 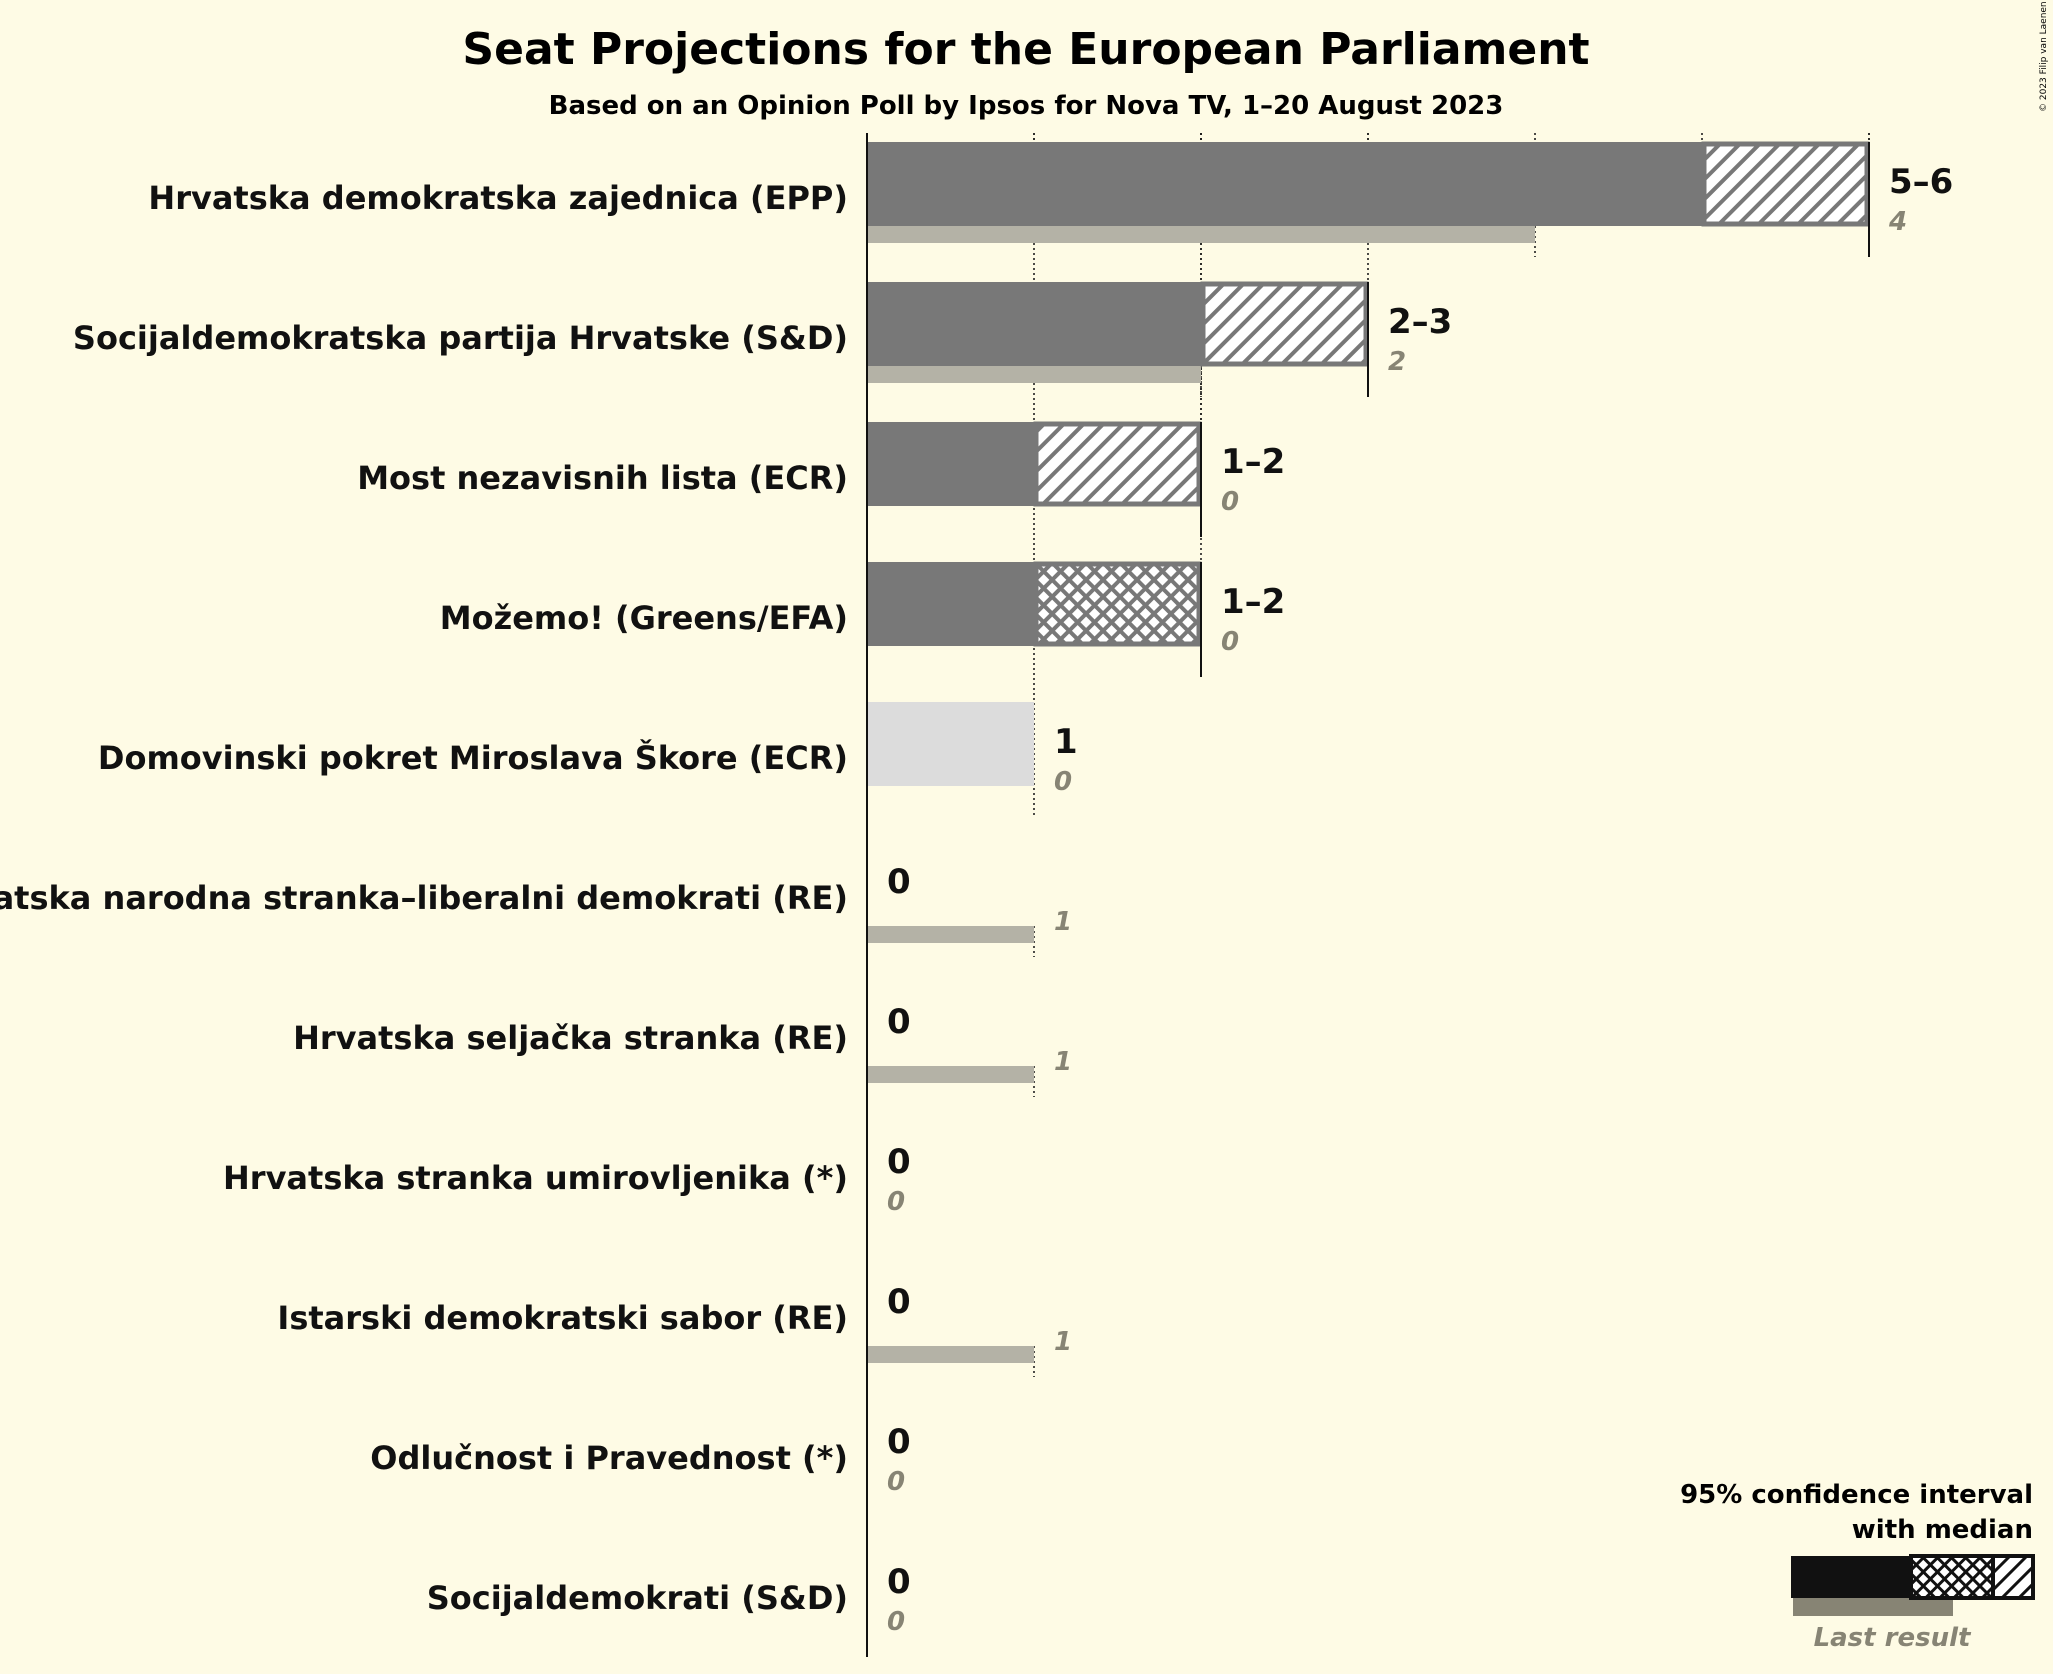 What do you see at coordinates (1066, 742) in the screenshot?
I see `range-label: 1` at bounding box center [1066, 742].